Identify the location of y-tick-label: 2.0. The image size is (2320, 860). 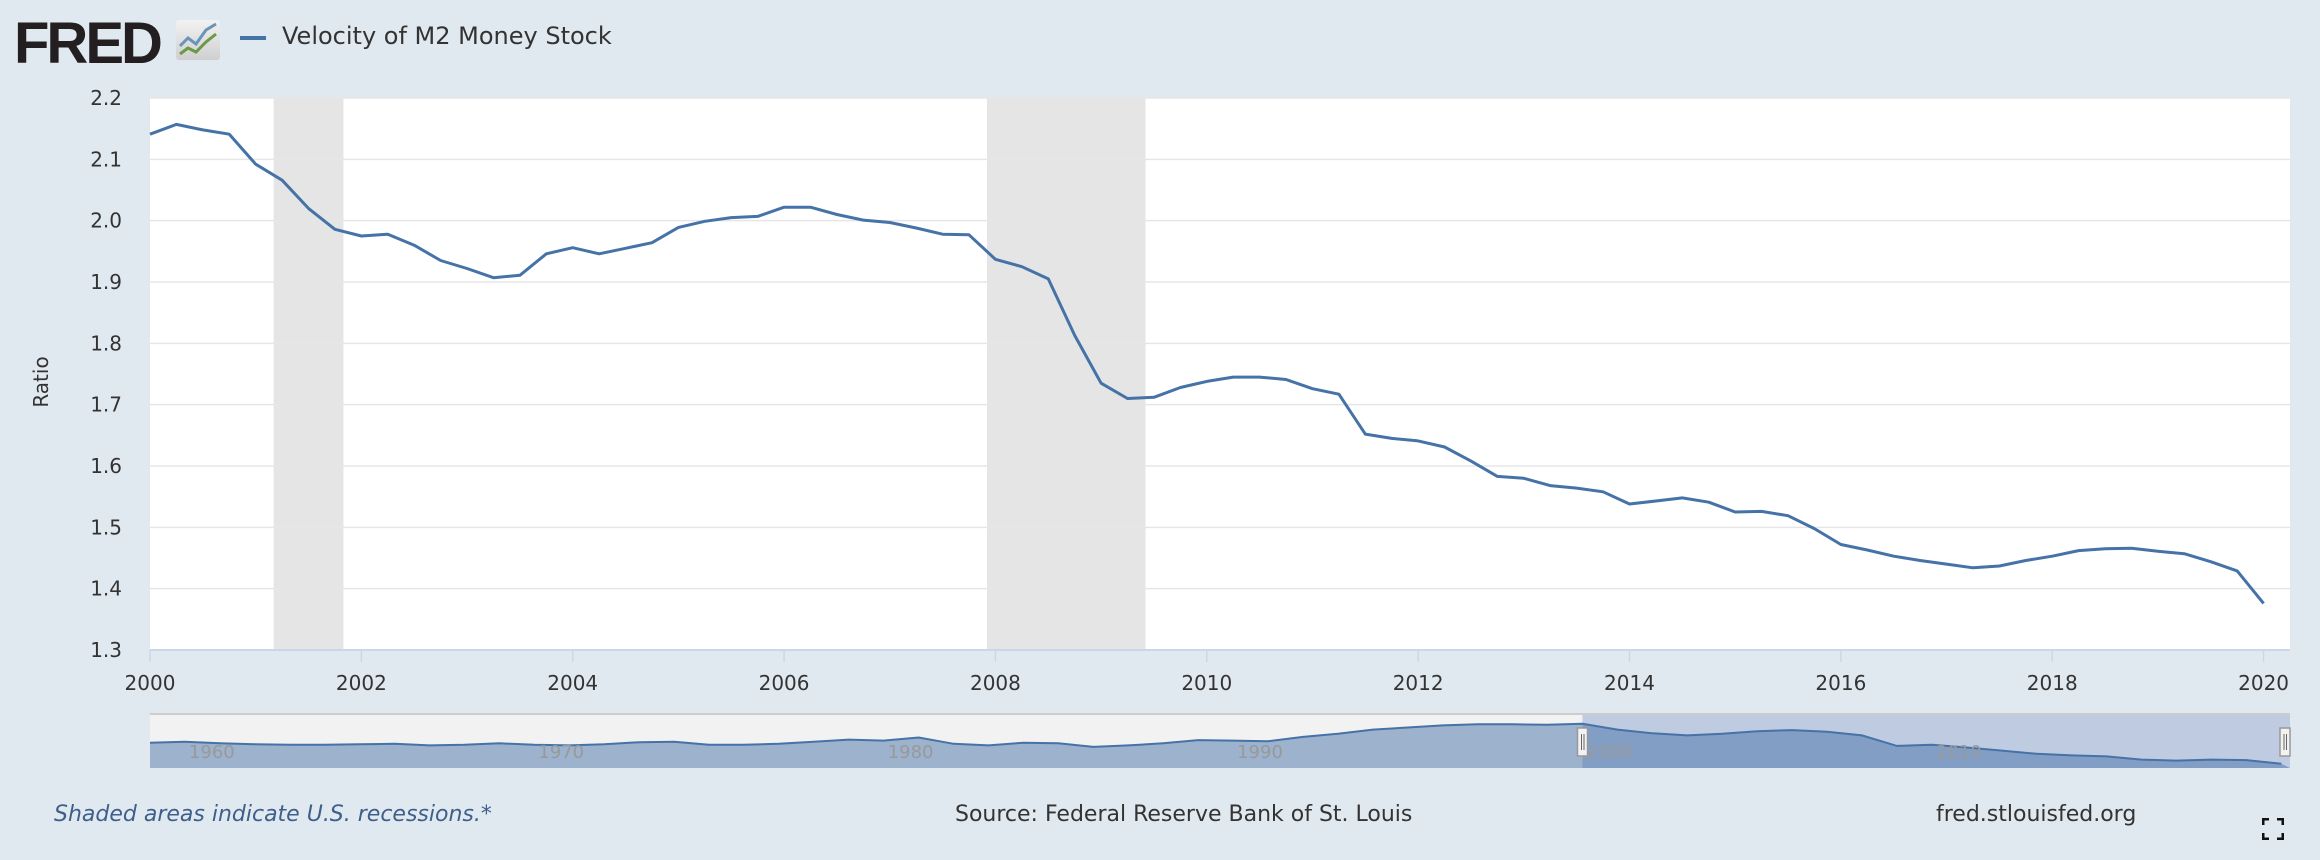
(106, 221).